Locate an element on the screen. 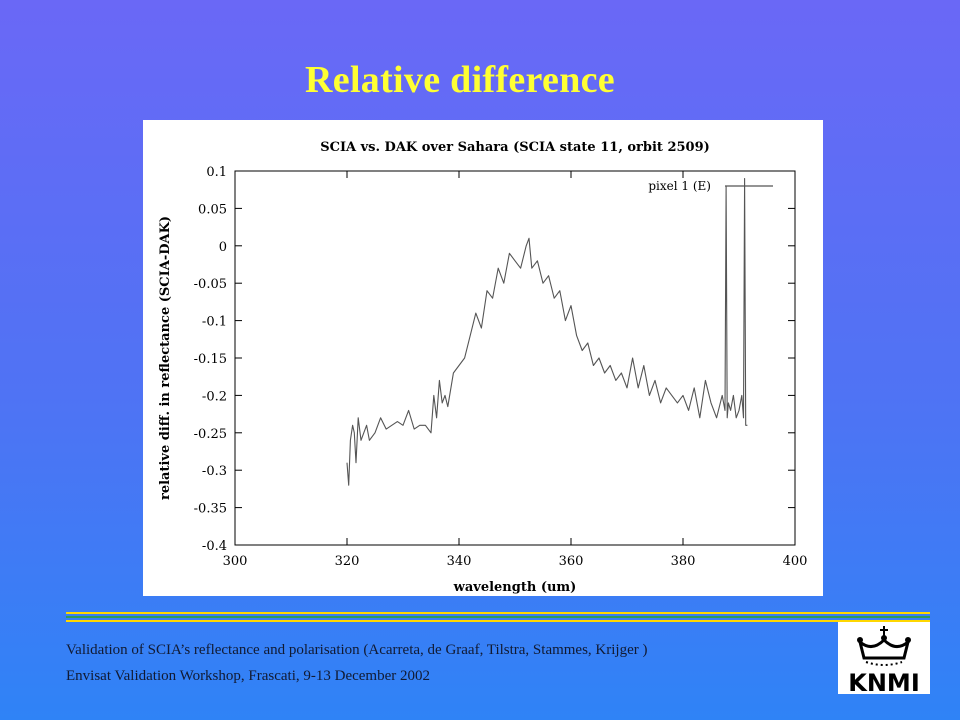 The height and width of the screenshot is (720, 960). slide-title: Relative difference is located at coordinates (460, 80).